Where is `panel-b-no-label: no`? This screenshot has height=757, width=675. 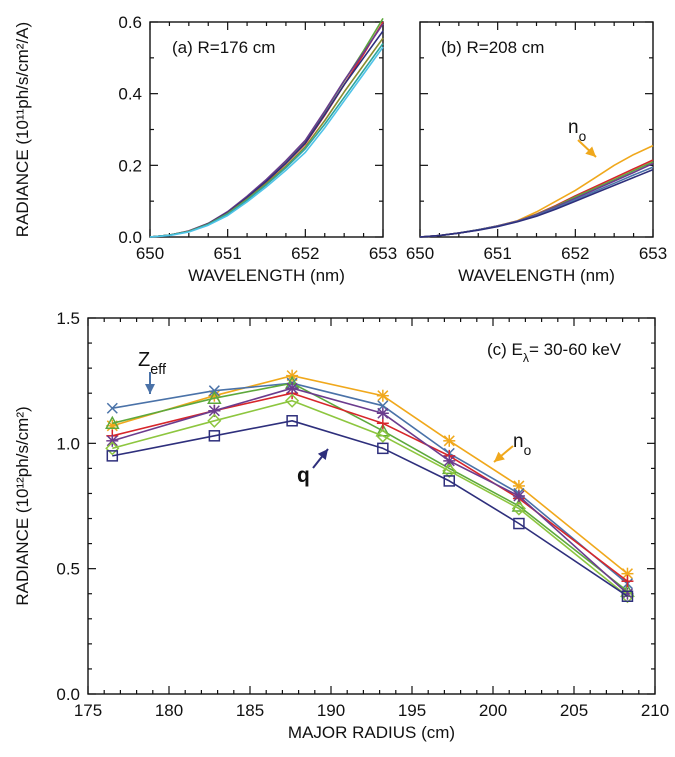 panel-b-no-label: no is located at coordinates (577, 130).